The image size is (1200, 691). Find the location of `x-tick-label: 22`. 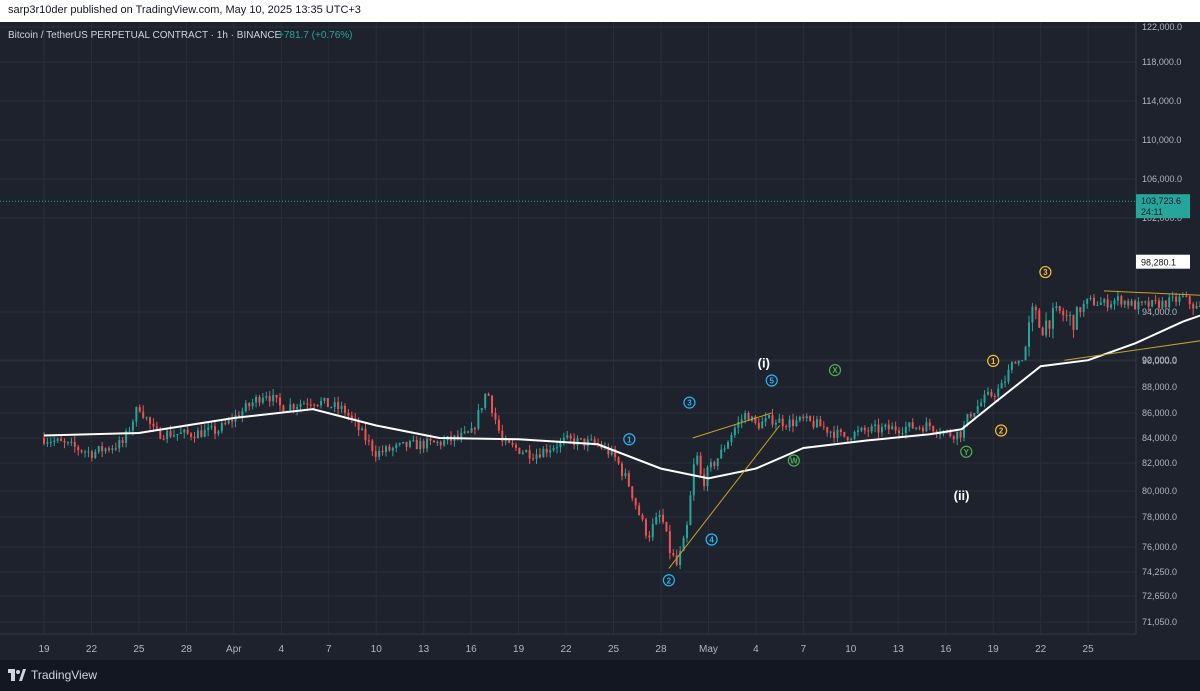

x-tick-label: 22 is located at coordinates (1041, 649).